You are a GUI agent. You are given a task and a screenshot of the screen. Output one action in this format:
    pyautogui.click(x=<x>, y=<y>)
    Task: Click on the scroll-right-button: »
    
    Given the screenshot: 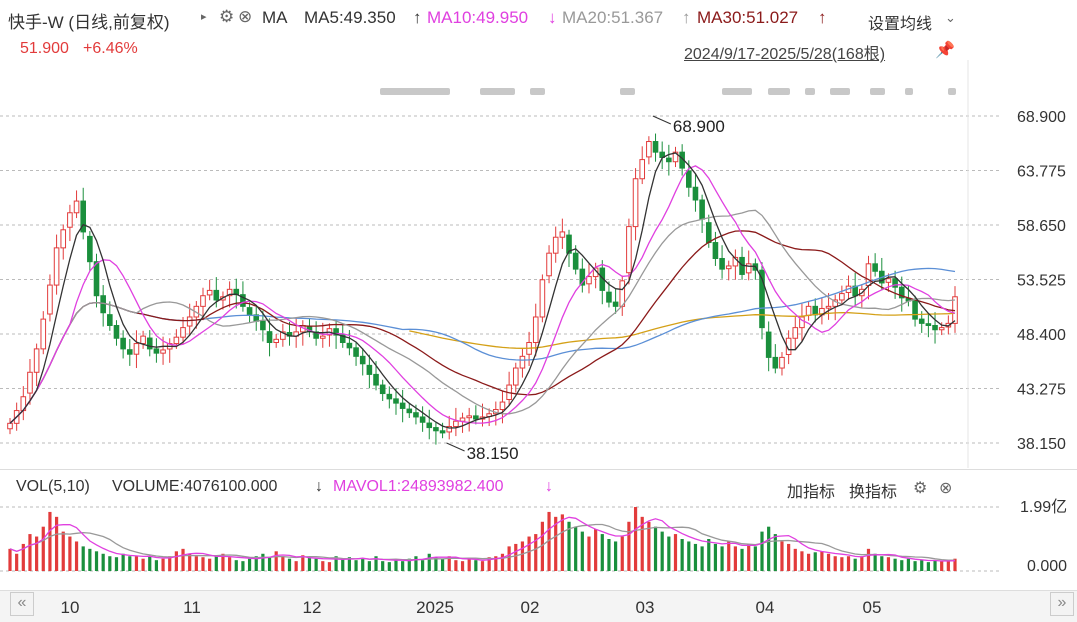 What is the action you would take?
    pyautogui.click(x=1062, y=604)
    